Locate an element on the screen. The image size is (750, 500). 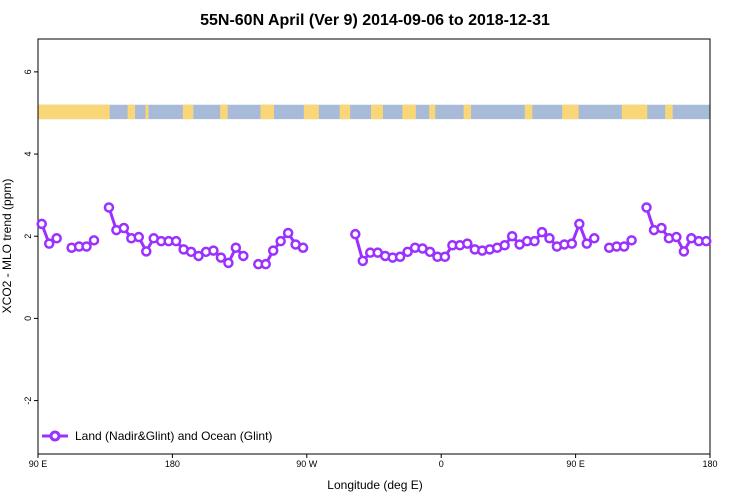
y-axis-label: XCO2 - MLO trend (ppm) is located at coordinates (7, 246).